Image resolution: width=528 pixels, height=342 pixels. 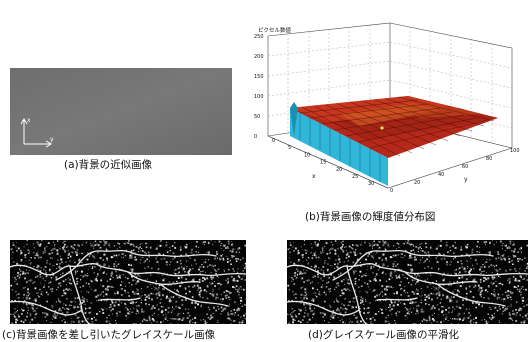 What do you see at coordinates (466, 179) in the screenshot?
I see `y-axis-label: y` at bounding box center [466, 179].